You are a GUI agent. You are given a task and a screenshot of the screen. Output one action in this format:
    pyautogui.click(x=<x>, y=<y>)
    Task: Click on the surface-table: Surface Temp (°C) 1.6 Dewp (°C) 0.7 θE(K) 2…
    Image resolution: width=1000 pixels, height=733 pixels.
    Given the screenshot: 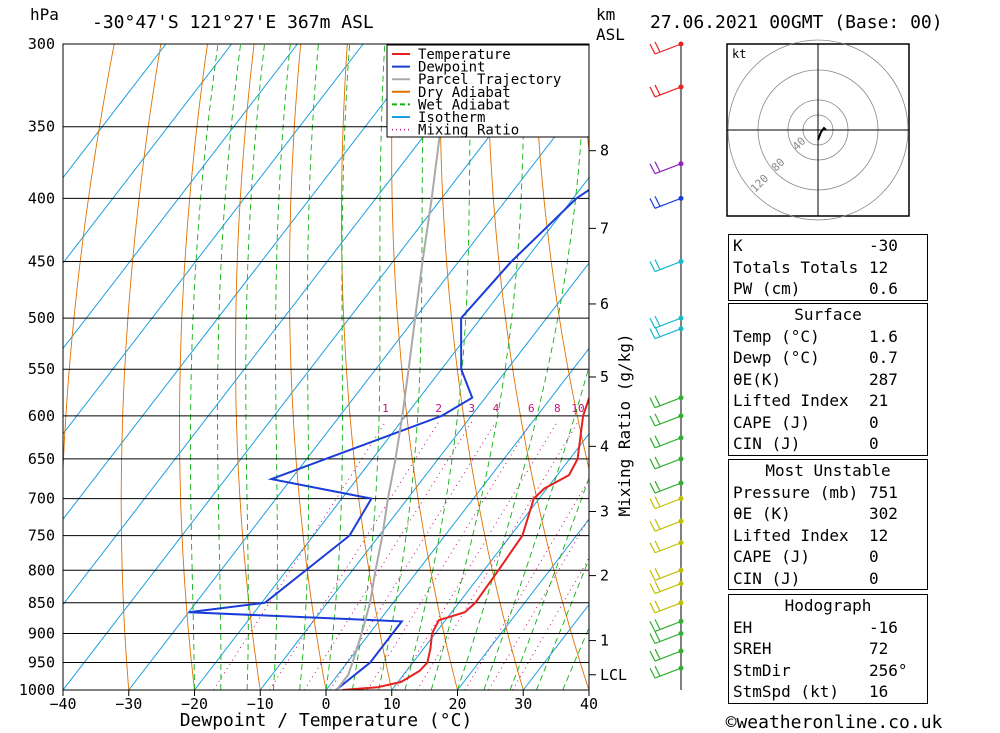 What is the action you would take?
    pyautogui.click(x=828, y=379)
    